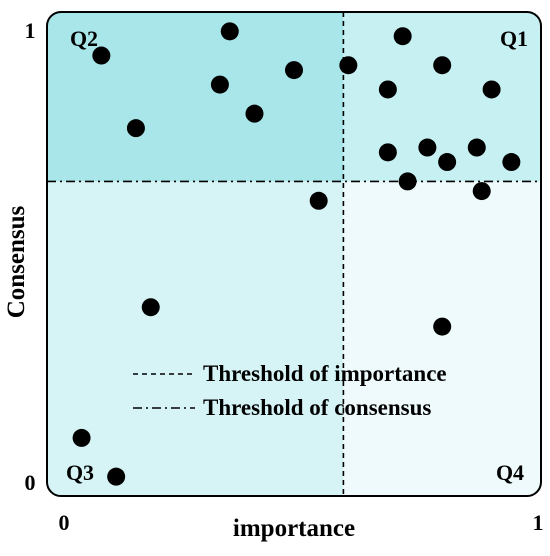  What do you see at coordinates (80, 472) in the screenshot?
I see `quadrant-label-q3: Q3` at bounding box center [80, 472].